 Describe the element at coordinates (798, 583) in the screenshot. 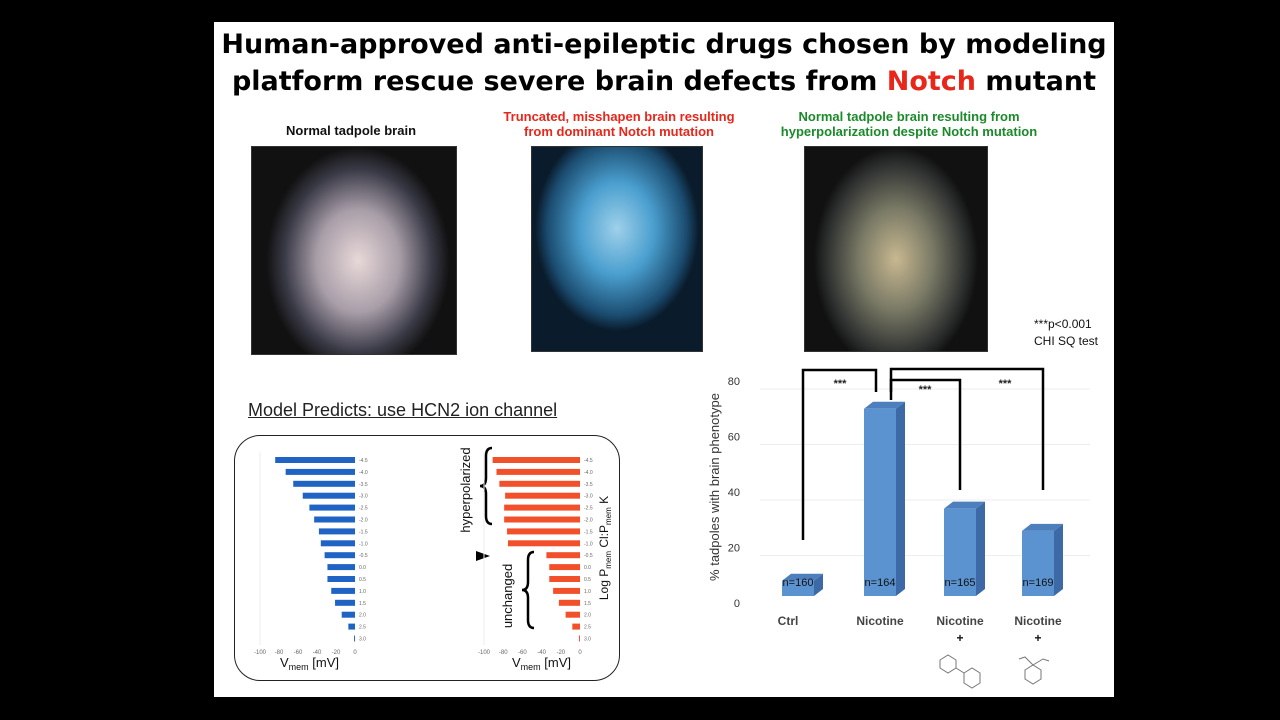

I see `n-label: n=160` at that location.